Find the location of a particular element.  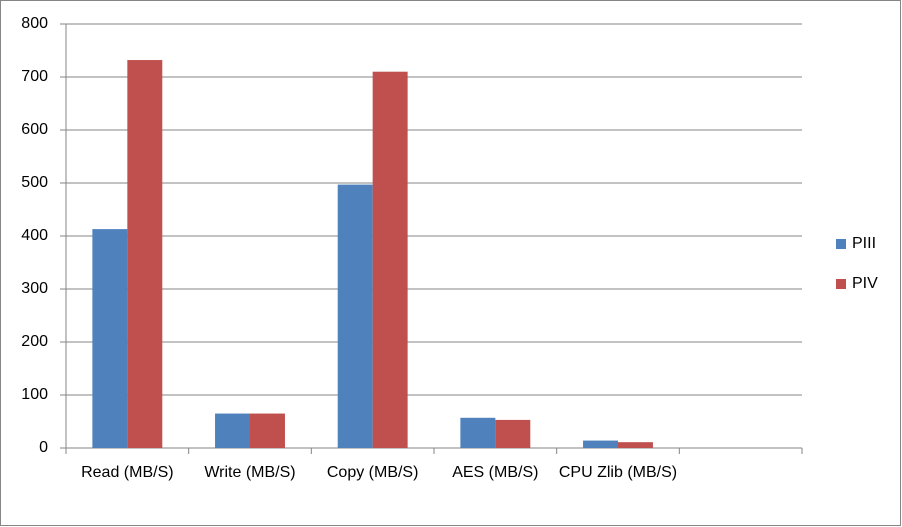

y-tick-label: 700 is located at coordinates (34, 76).